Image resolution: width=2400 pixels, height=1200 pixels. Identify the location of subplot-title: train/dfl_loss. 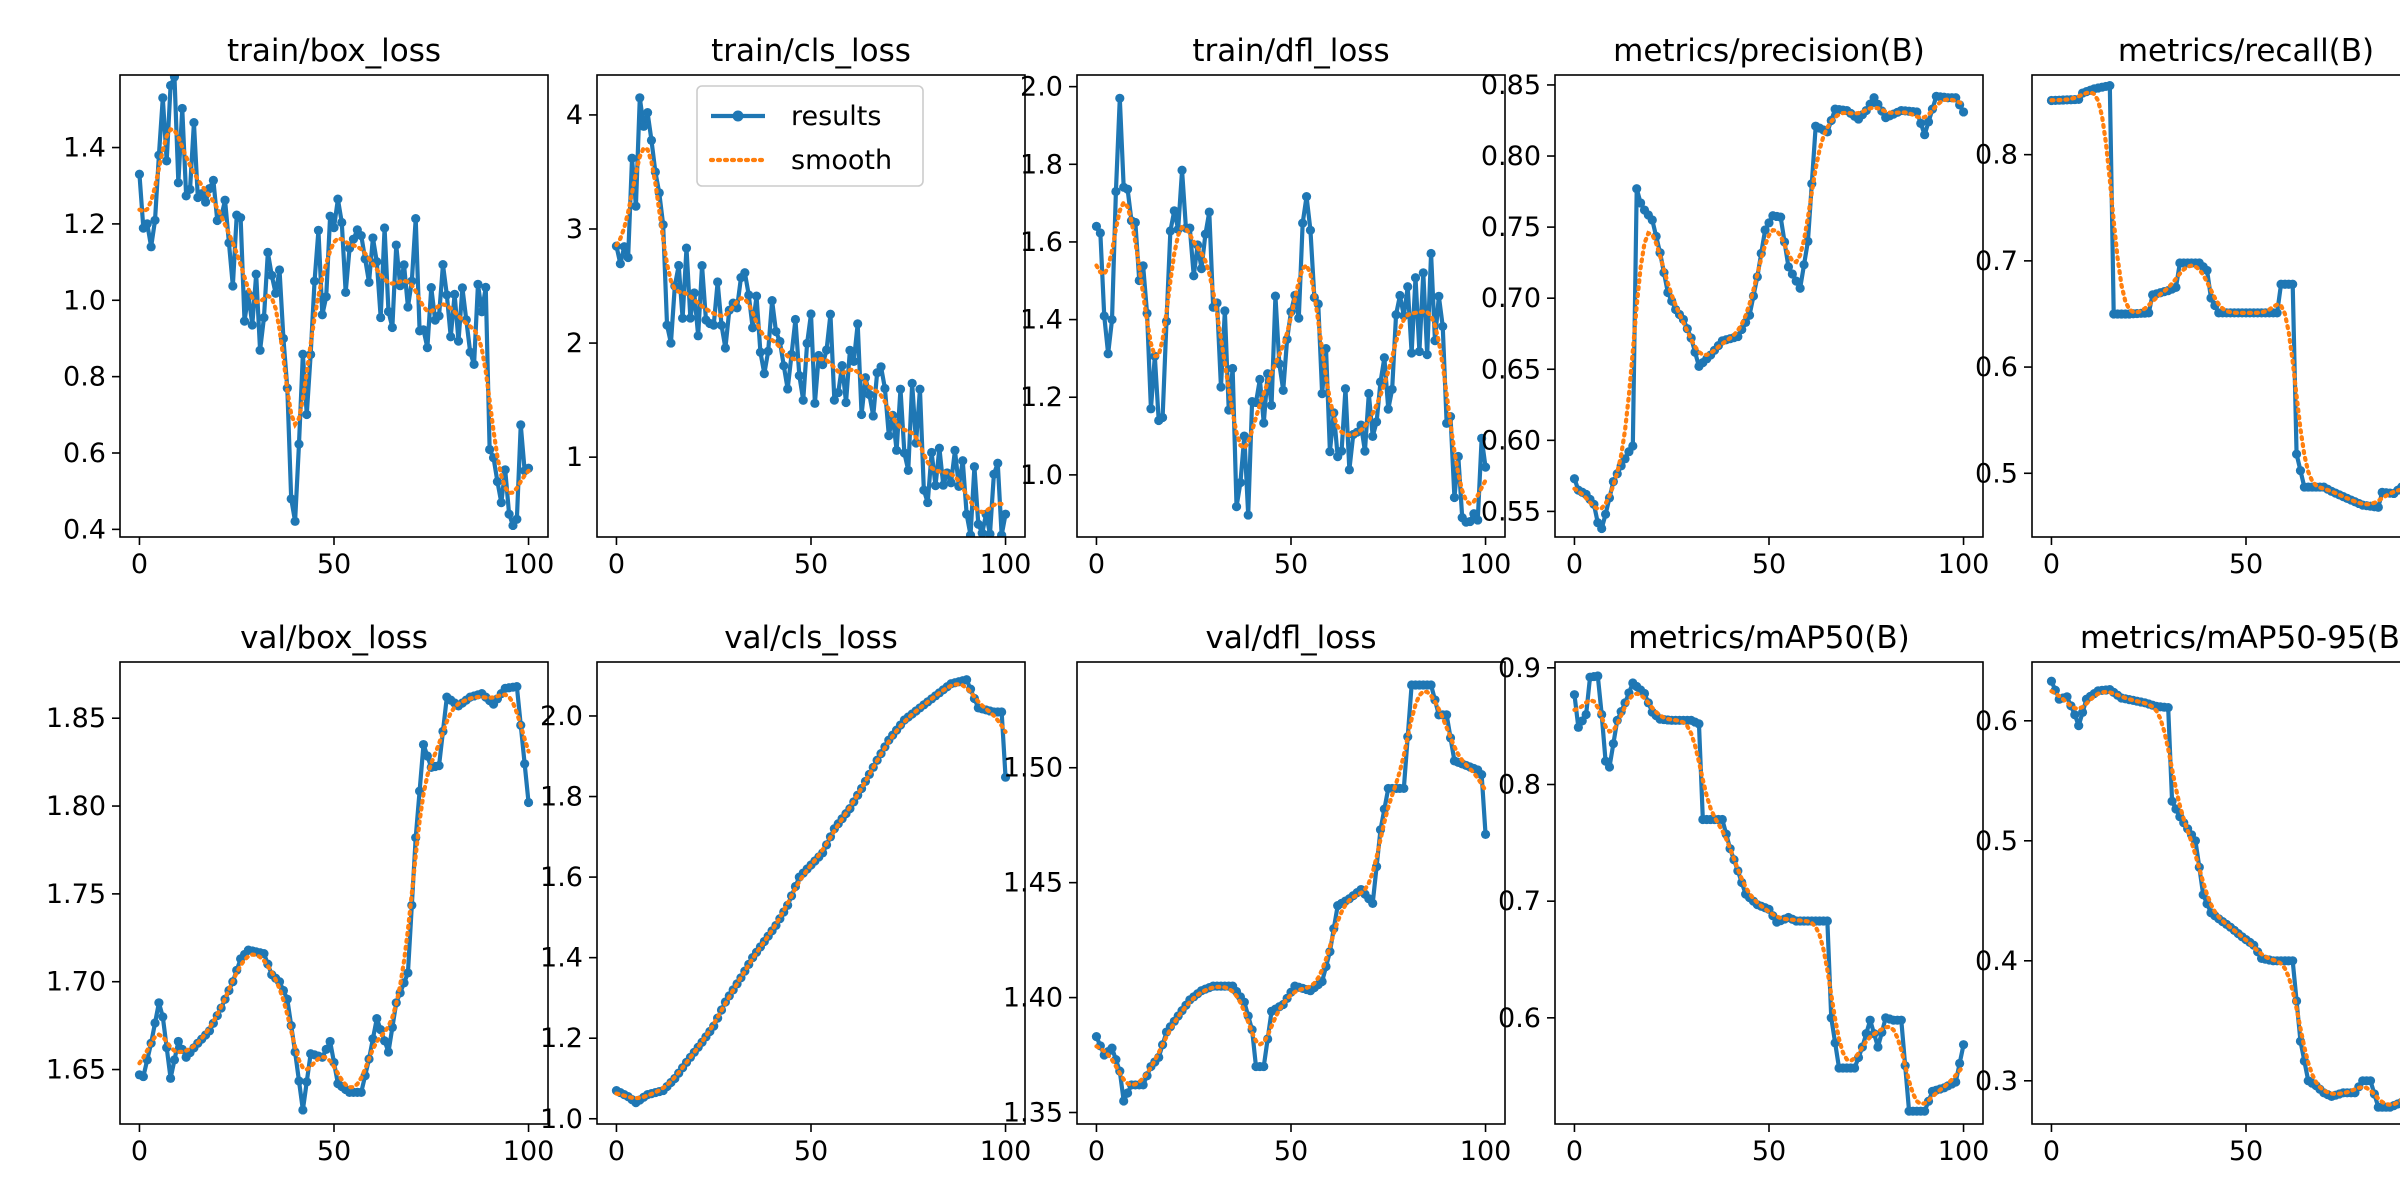
(1290, 51).